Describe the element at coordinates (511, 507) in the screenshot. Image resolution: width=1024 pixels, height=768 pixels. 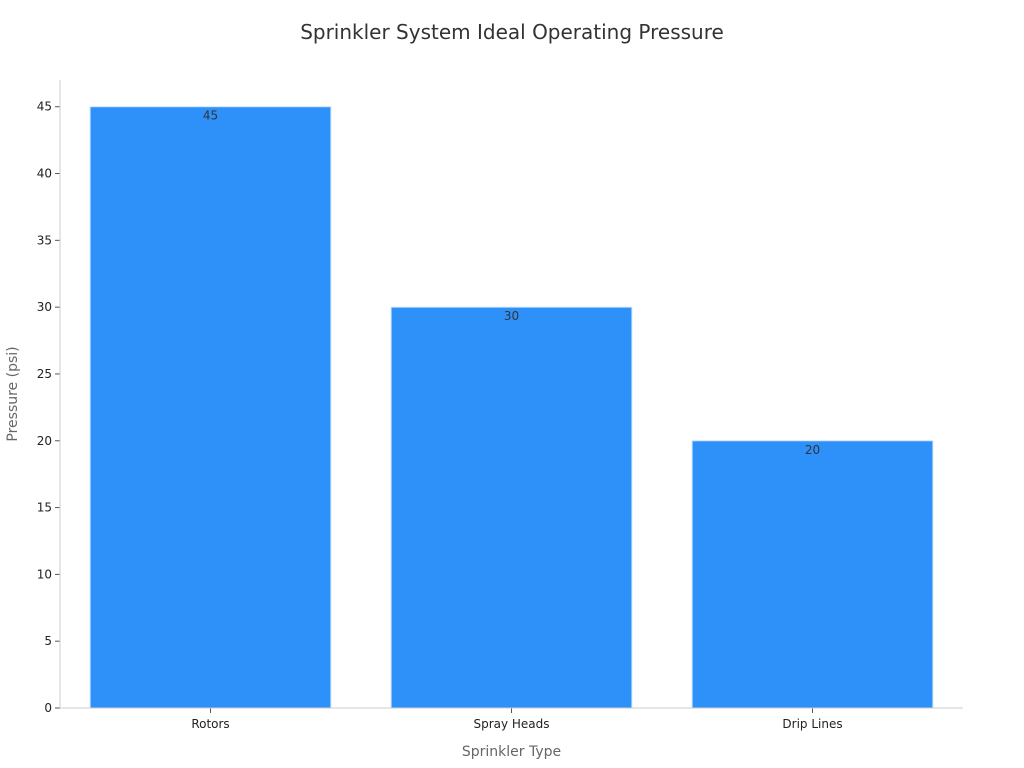
I see `bar-spray-heads` at that location.